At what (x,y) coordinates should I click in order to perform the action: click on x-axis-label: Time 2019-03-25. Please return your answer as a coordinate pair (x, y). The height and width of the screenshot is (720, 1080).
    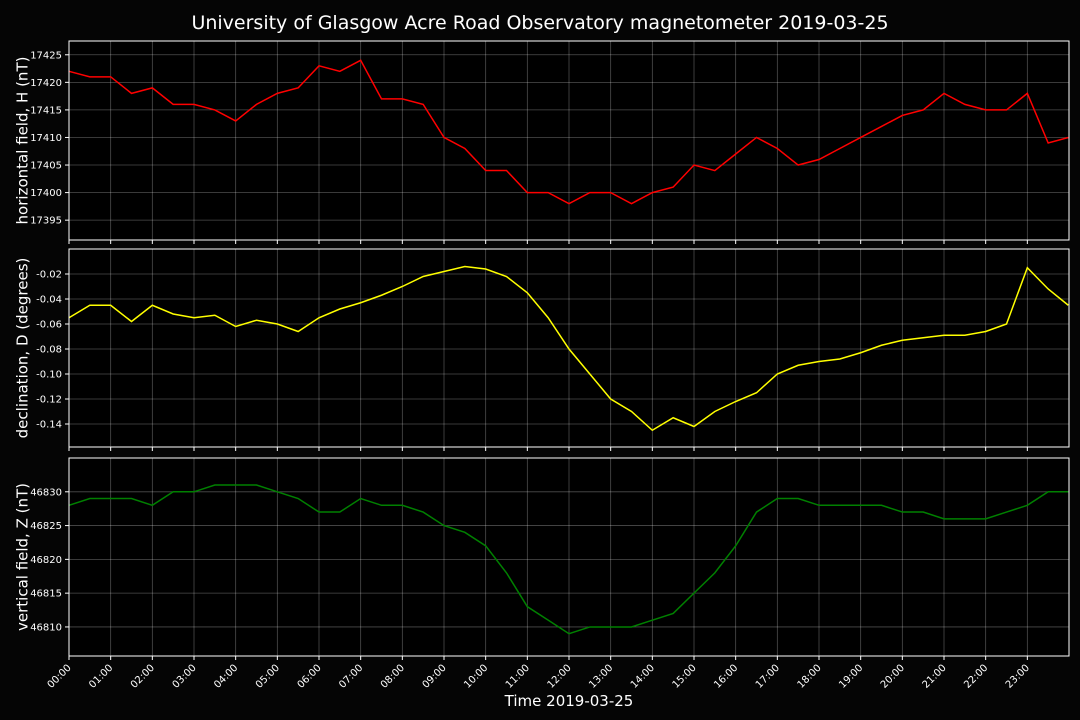
    Looking at the image, I should click on (569, 701).